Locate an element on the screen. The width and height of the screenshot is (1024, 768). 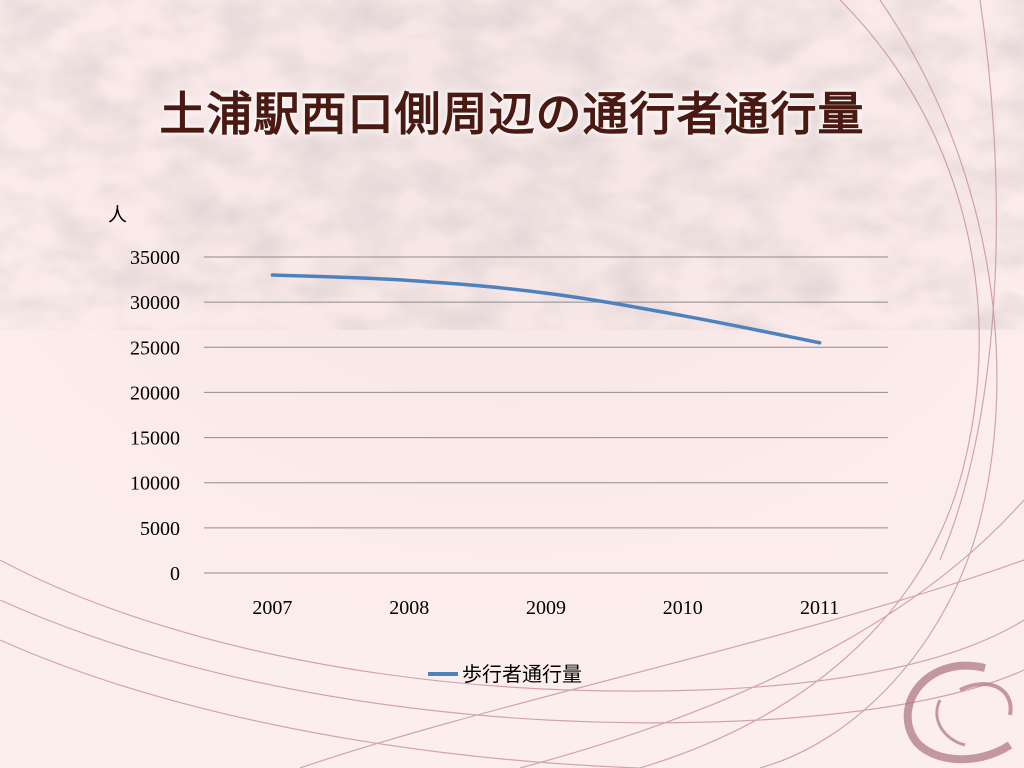
slide-title: 土浦駅西口側周辺の通行者通行量 is located at coordinates (512, 114).